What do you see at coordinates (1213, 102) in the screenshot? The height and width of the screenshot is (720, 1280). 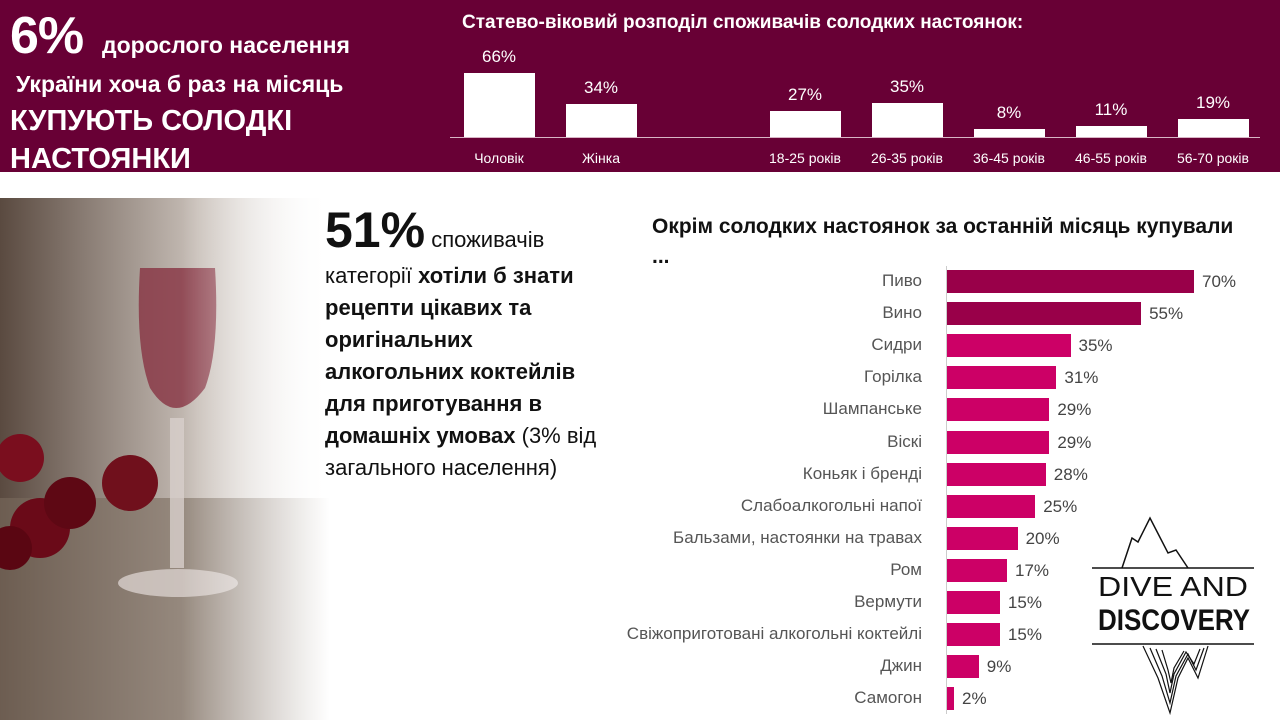 I see `demographics-value-label: 19%` at bounding box center [1213, 102].